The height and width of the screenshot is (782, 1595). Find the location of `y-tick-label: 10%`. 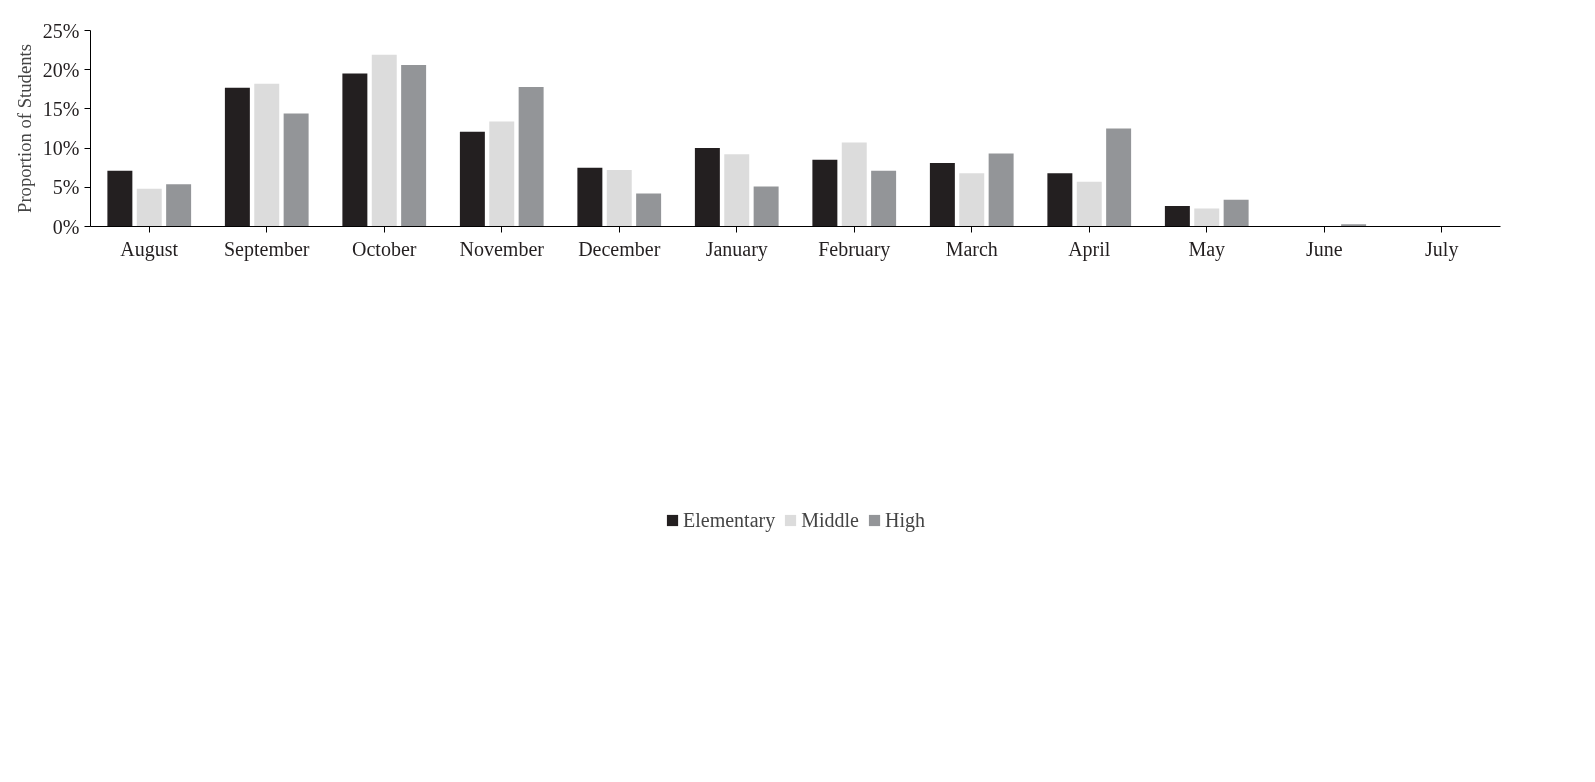

y-tick-label: 10% is located at coordinates (61, 148).